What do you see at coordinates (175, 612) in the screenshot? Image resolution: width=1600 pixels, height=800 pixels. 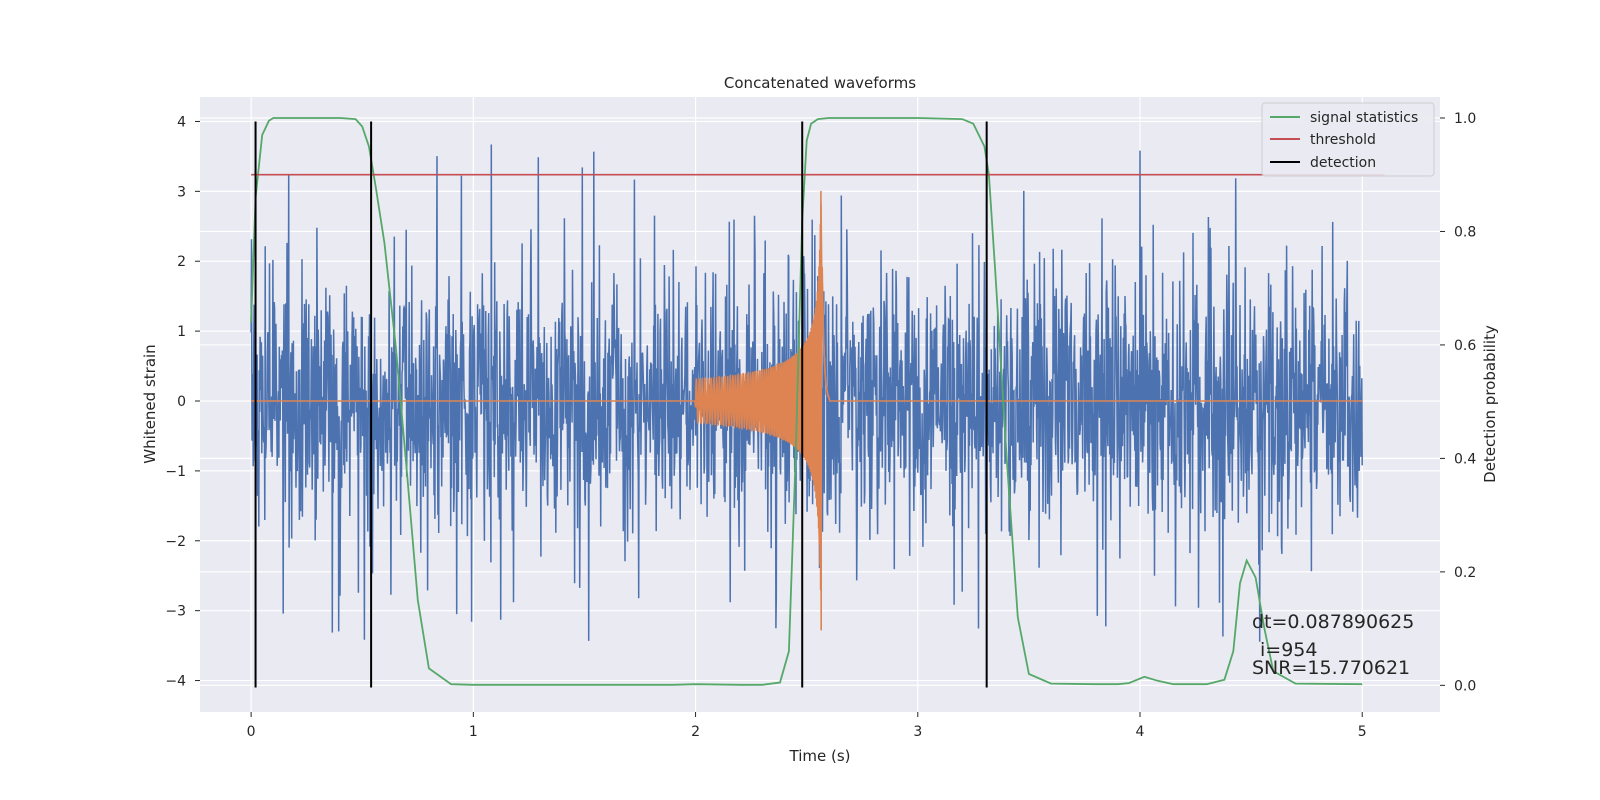 I see `y-tick-label: −3` at bounding box center [175, 612].